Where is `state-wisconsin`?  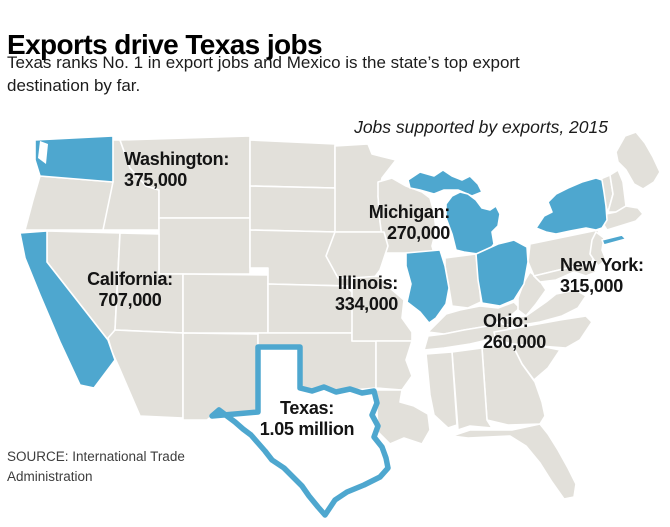 state-wisconsin is located at coordinates (407, 215).